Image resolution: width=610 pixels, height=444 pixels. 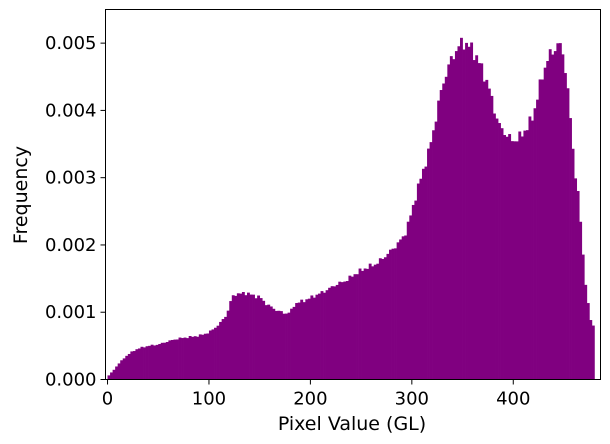 What do you see at coordinates (107, 399) in the screenshot?
I see `x-tick-label: 0` at bounding box center [107, 399].